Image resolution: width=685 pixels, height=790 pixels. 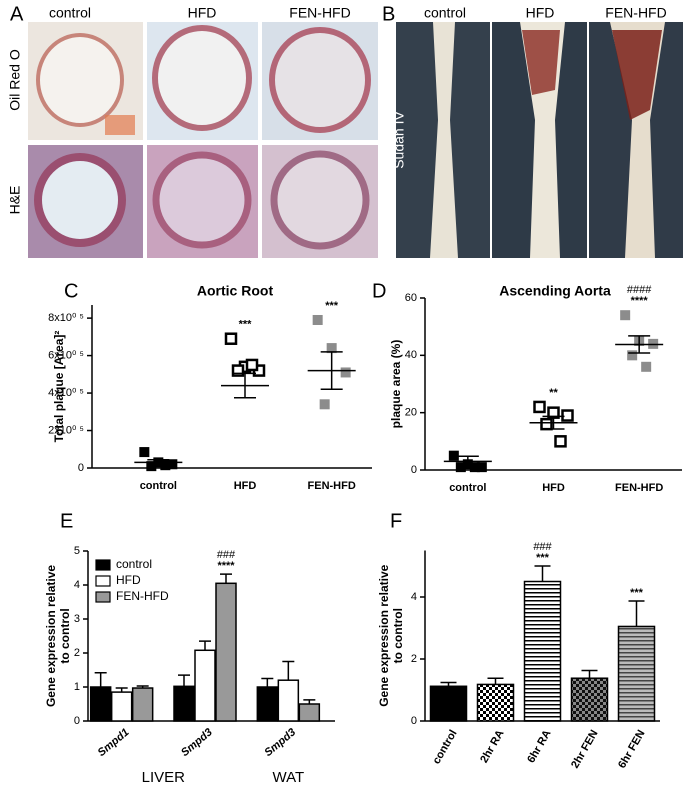 What do you see at coordinates (128, 580) in the screenshot?
I see `legend-label: HFD` at bounding box center [128, 580].